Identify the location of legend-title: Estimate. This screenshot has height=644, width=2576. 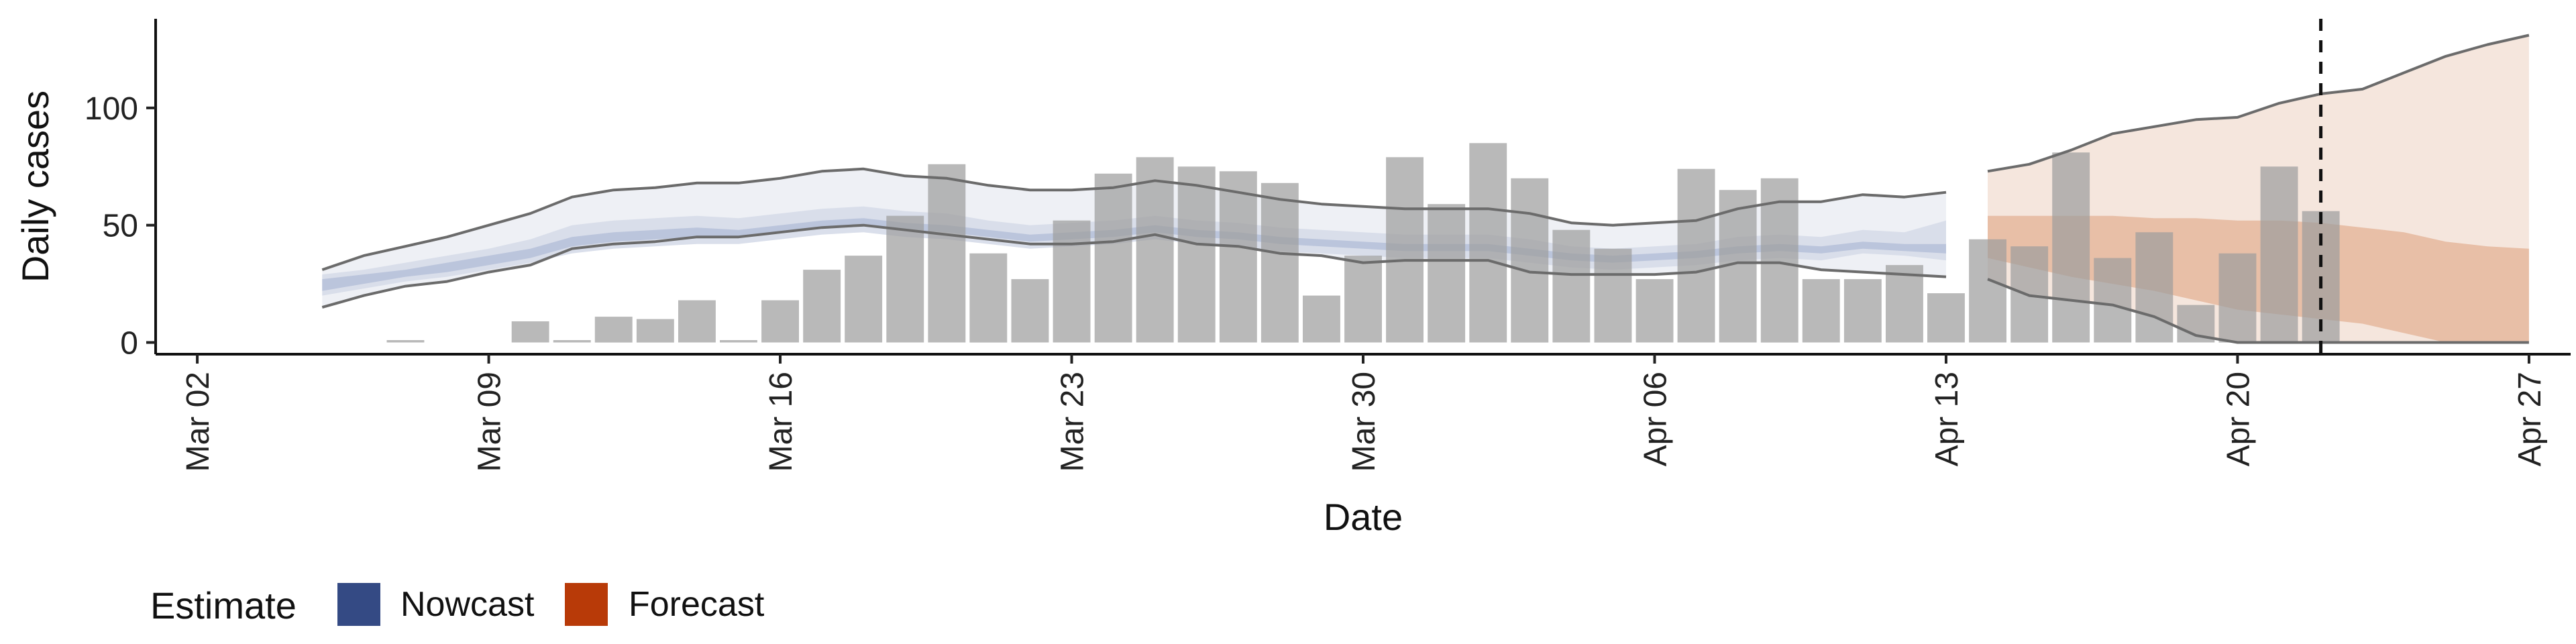
(223, 605).